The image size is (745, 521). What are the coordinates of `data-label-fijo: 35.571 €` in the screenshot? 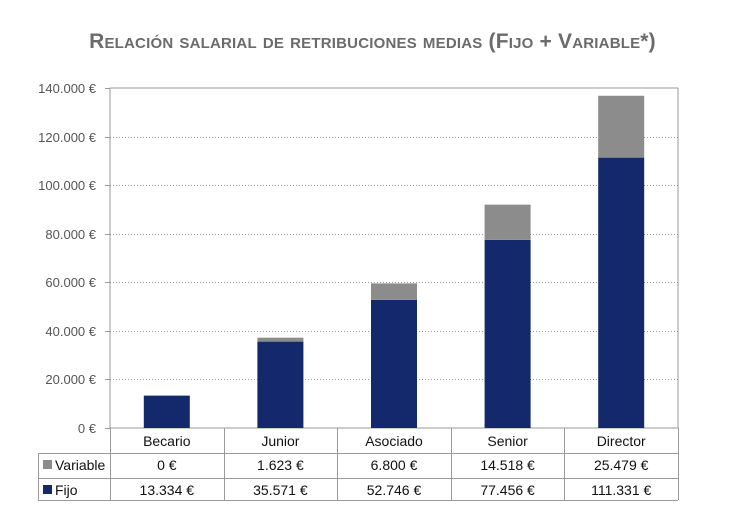 It's located at (280, 490).